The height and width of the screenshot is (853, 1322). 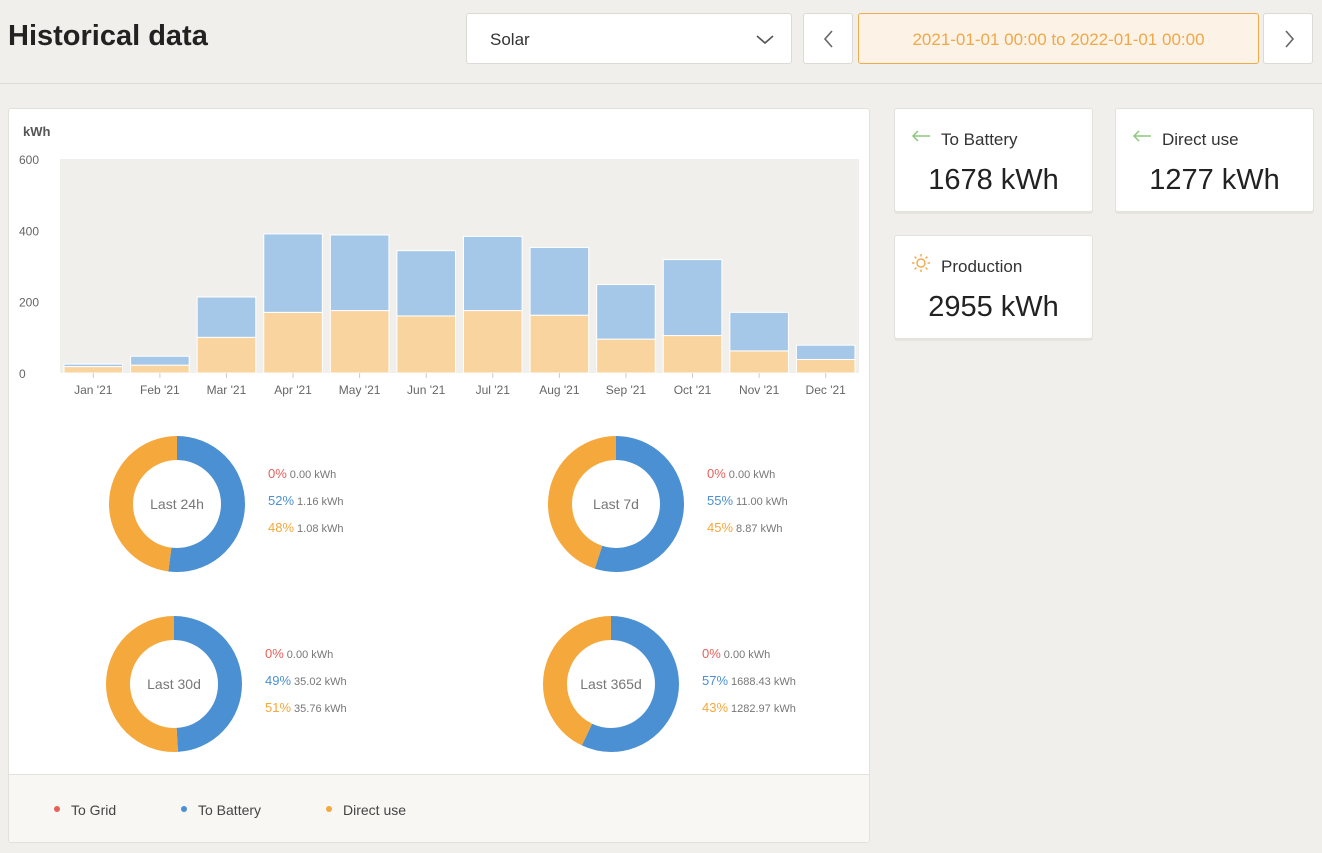 I want to click on breakdown-kwh: 35.76 kWh, so click(x=320, y=709).